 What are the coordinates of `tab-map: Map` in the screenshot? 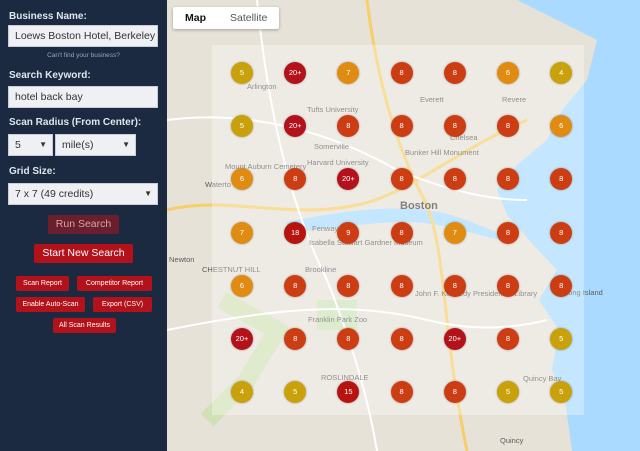 It's located at (195, 18).